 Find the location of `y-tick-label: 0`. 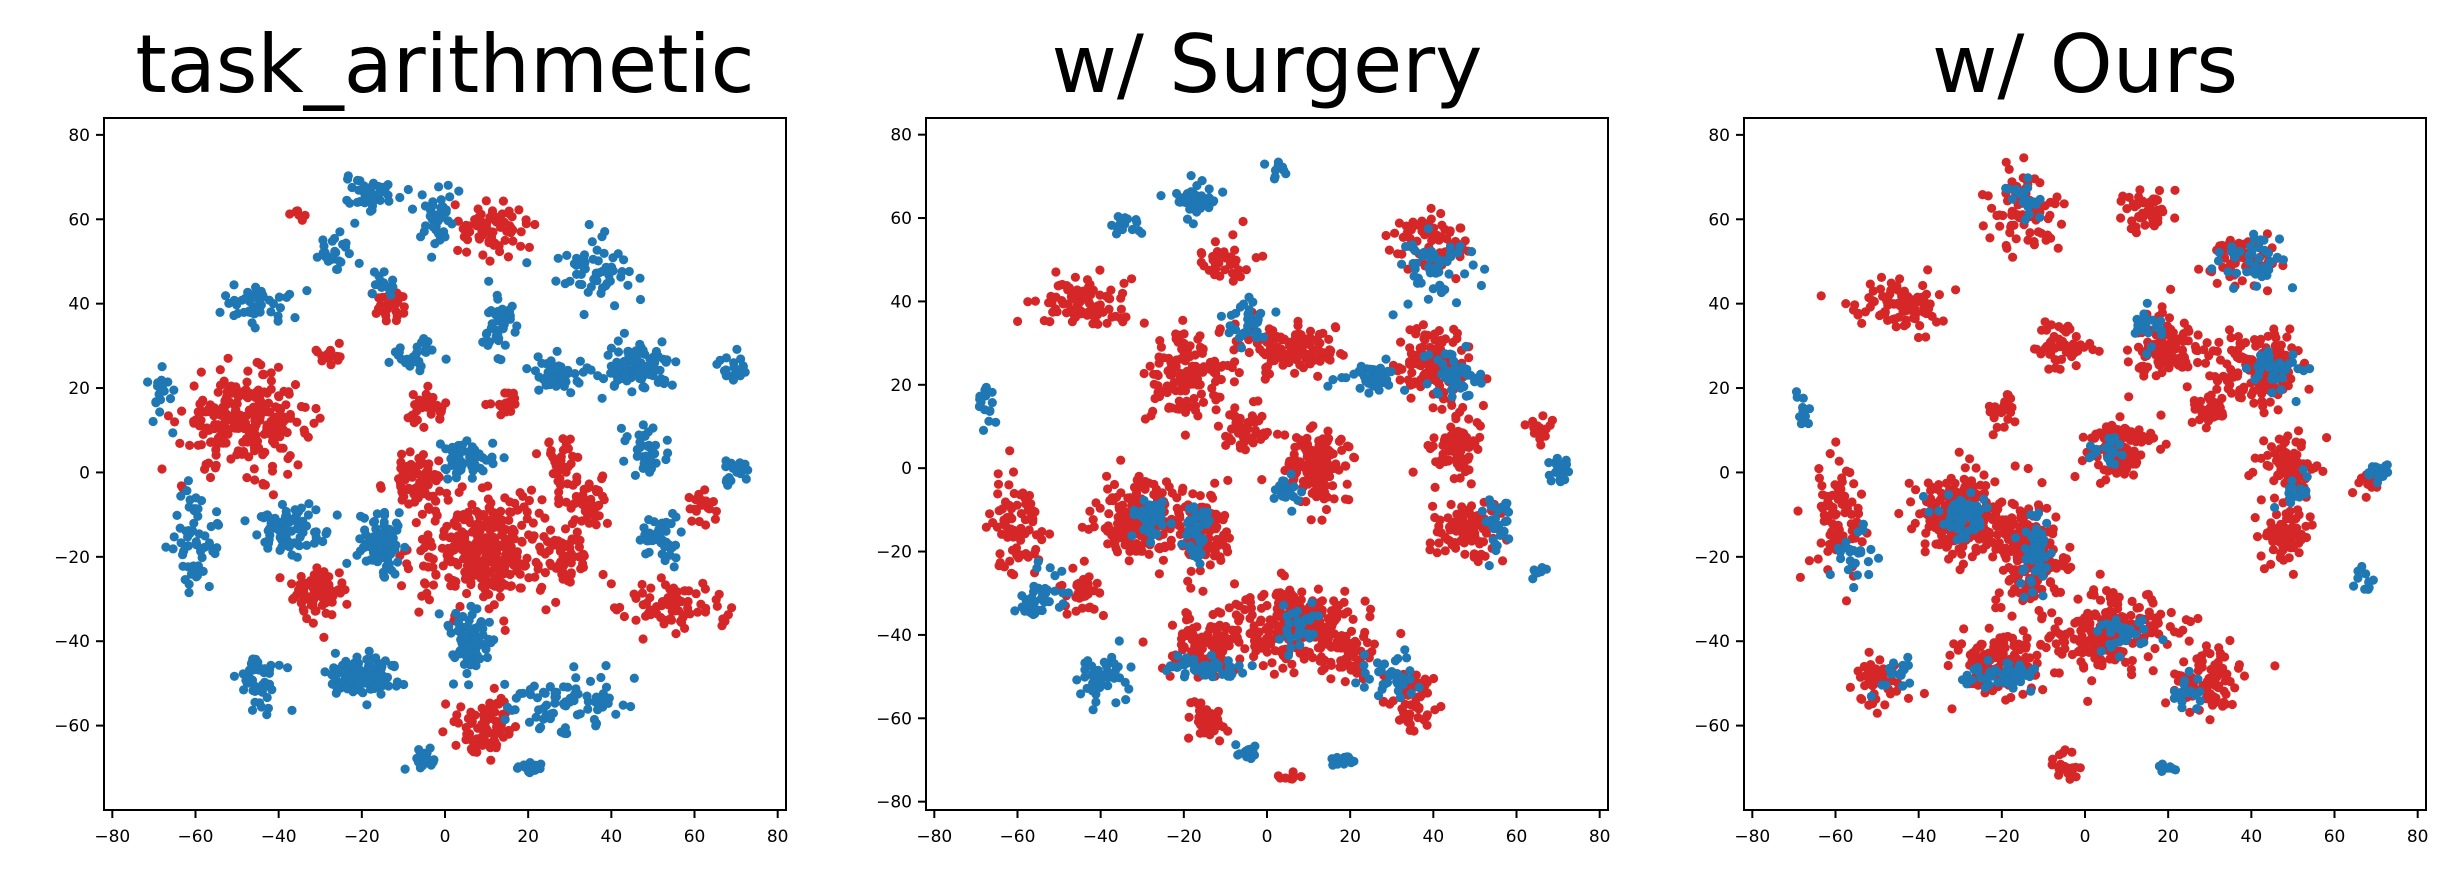

y-tick-label: 0 is located at coordinates (84, 473).